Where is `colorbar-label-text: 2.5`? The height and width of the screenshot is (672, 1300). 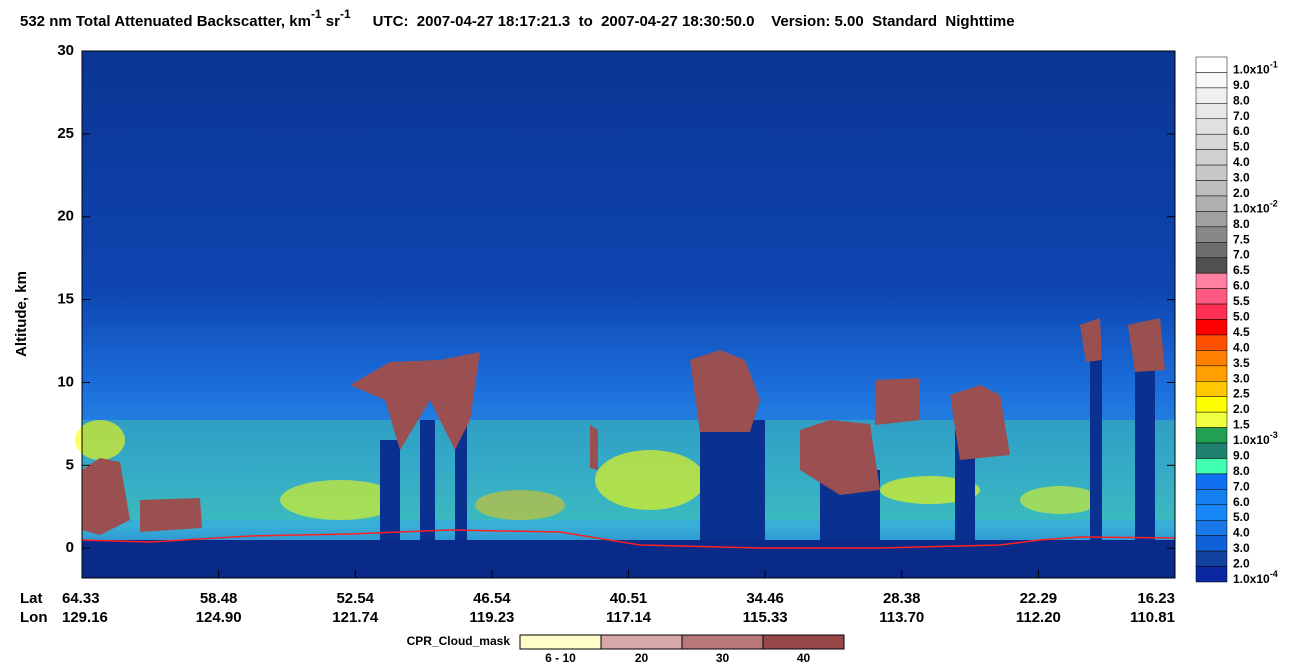
colorbar-label-text: 2.5 is located at coordinates (1241, 394).